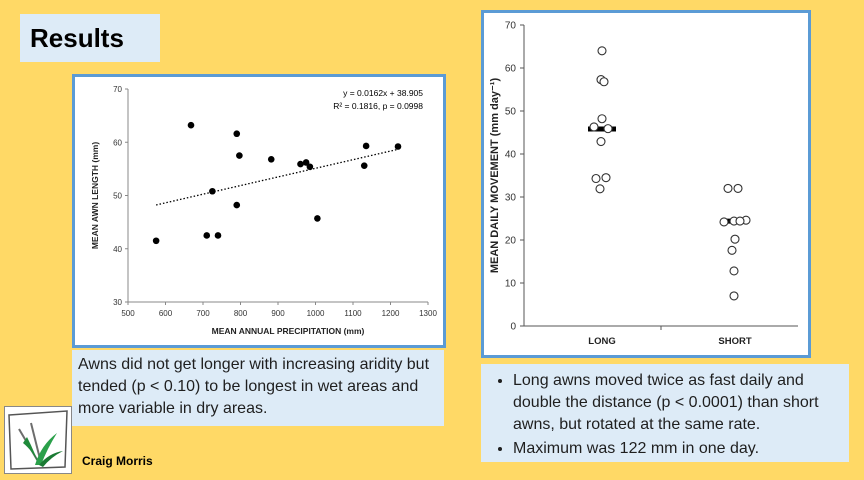 This screenshot has width=864, height=480. I want to click on y-tick-label: 20, so click(511, 241).